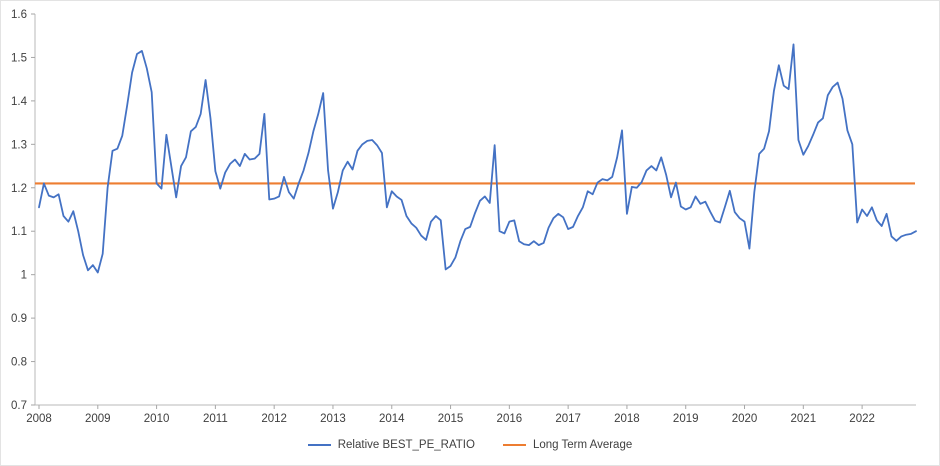 This screenshot has width=940, height=466. Describe the element at coordinates (19, 15) in the screenshot. I see `y-axis-label: 1.6` at that location.